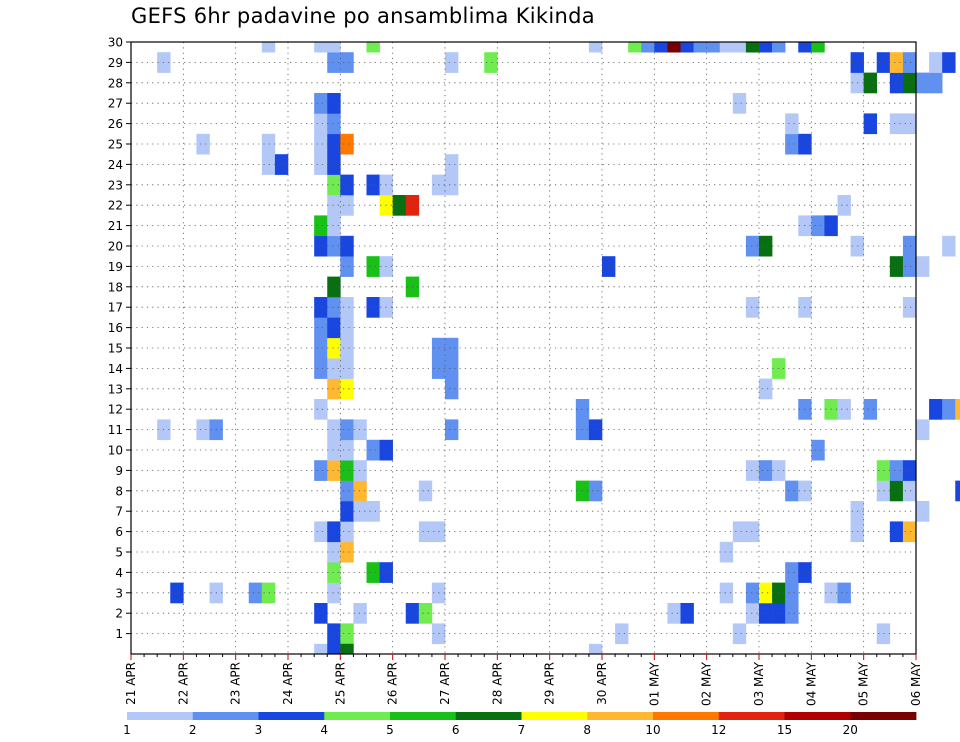 The height and width of the screenshot is (742, 960). What do you see at coordinates (445, 683) in the screenshot?
I see `x-tick-label: 27 APR` at bounding box center [445, 683].